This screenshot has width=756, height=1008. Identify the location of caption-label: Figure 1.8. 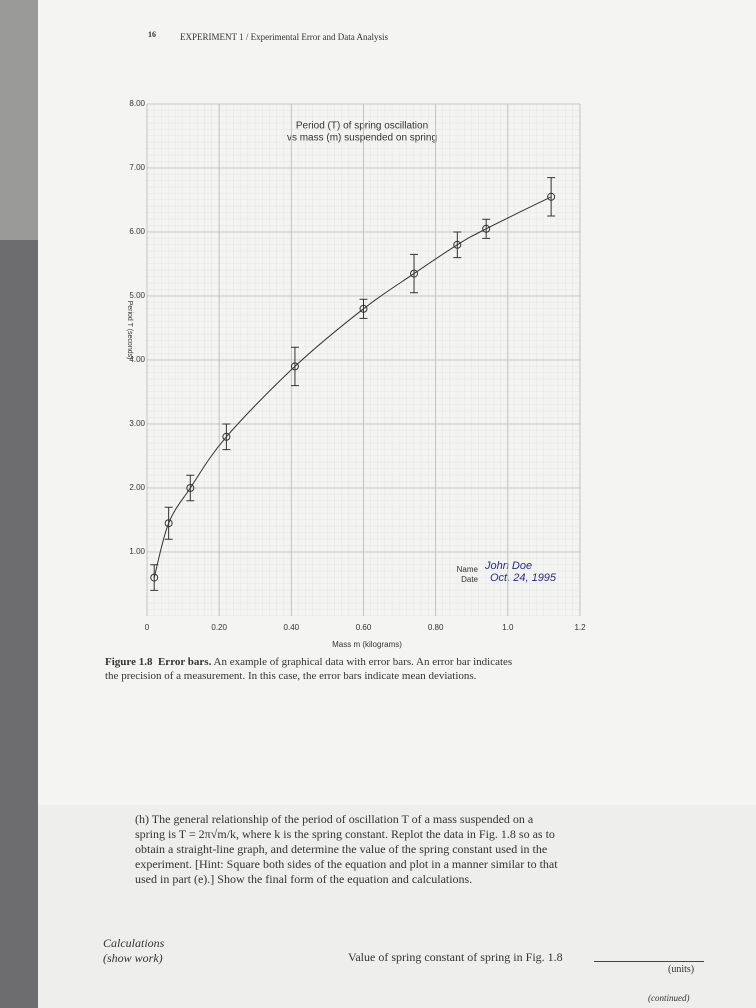
(129, 662).